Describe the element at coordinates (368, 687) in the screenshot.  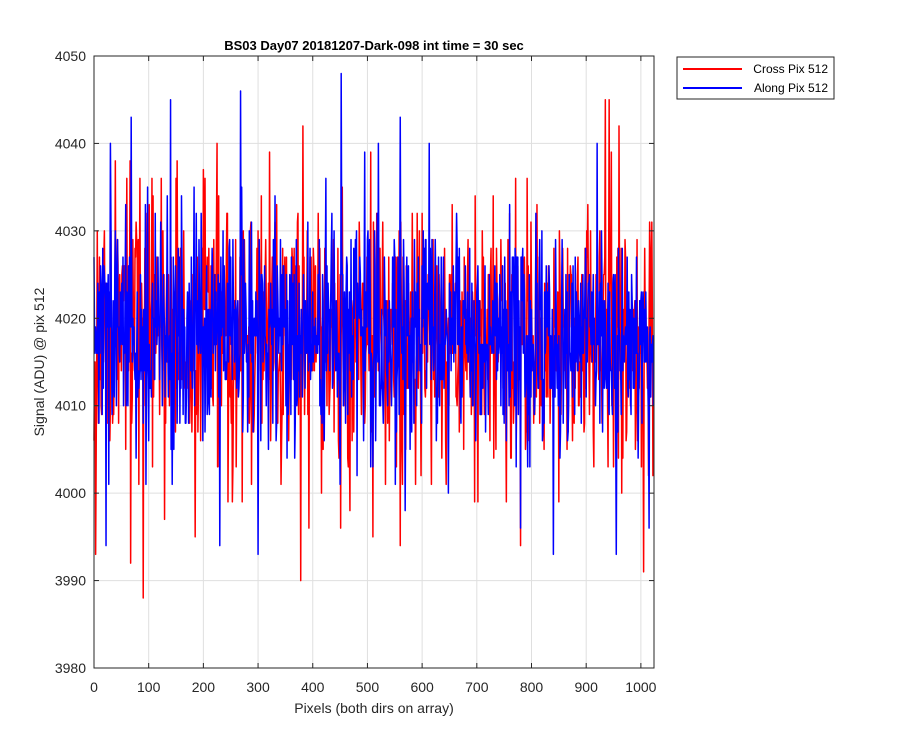
I see `x-tick-label: 500` at that location.